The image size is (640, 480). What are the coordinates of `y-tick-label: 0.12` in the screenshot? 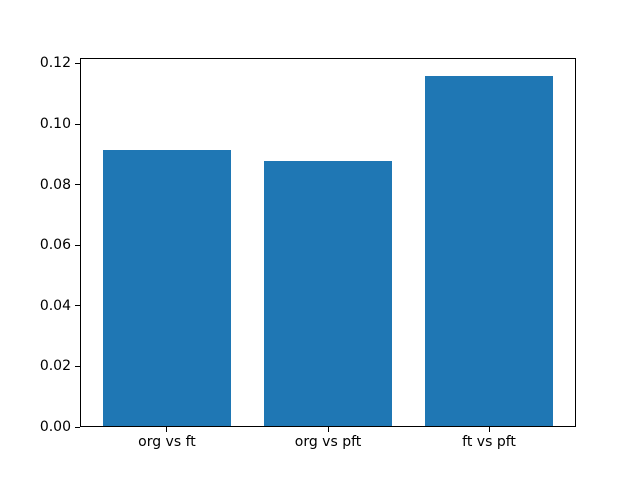 It's located at (55, 63).